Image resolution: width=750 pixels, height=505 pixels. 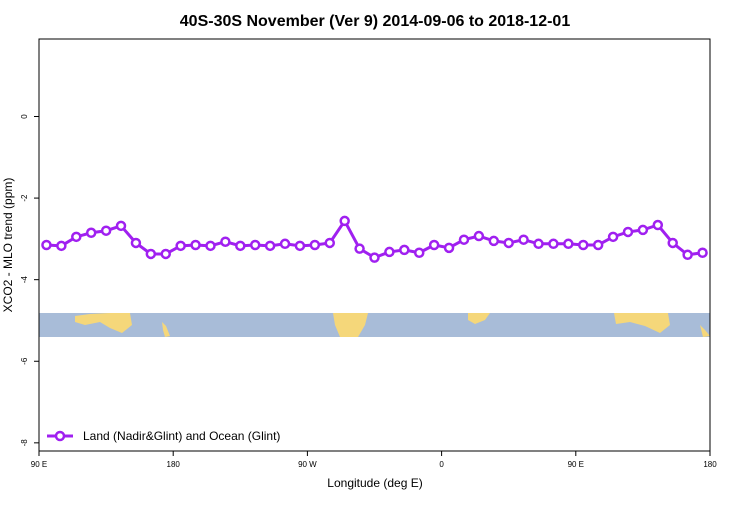 I want to click on legend-label: Land (Nadir&Glint) and Ocean (Glint), so click(x=181, y=436).